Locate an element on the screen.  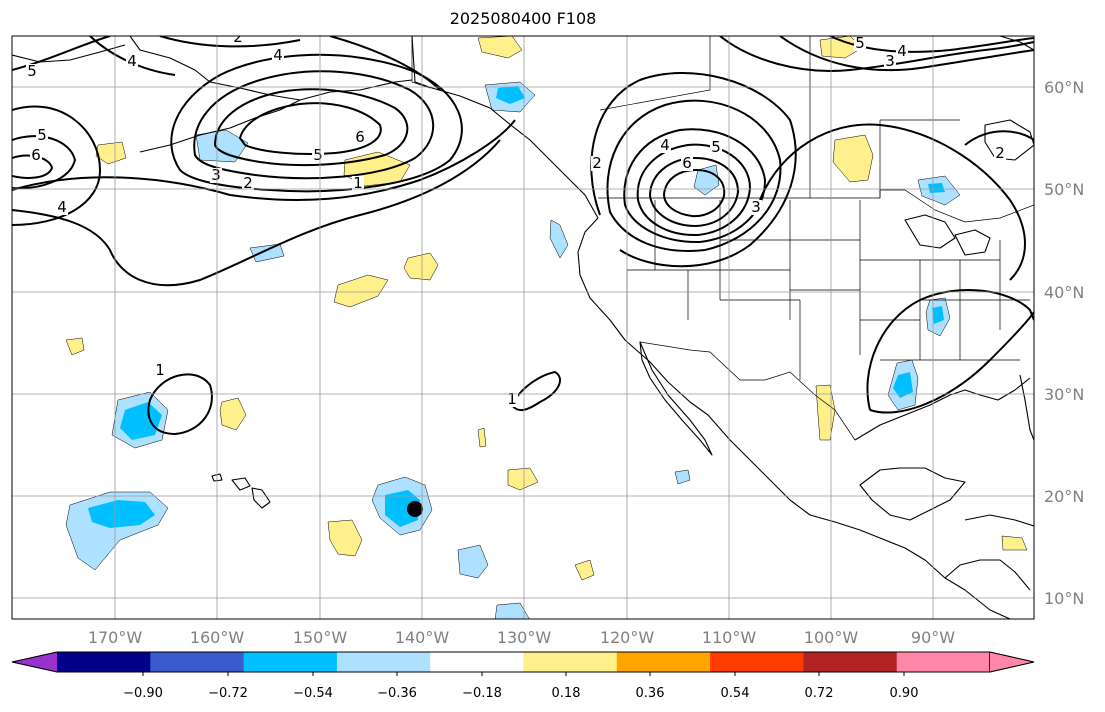
alaska-peninsula is located at coordinates (220, 126).